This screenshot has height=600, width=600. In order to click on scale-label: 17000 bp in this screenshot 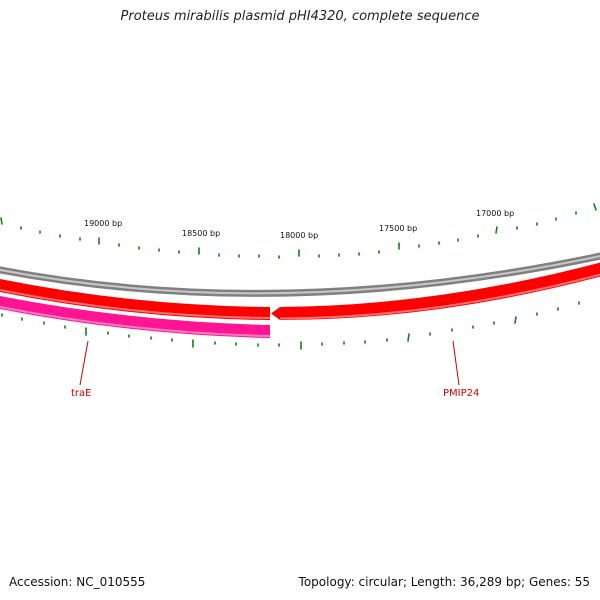, I will do `click(495, 213)`.